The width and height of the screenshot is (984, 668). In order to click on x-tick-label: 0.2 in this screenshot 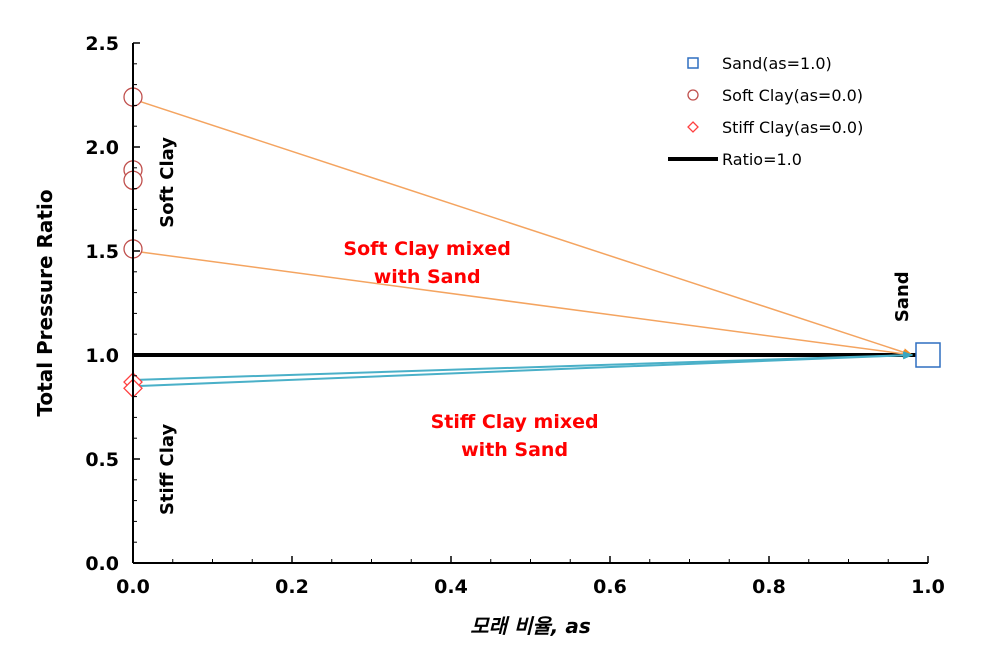, I will do `click(292, 587)`.